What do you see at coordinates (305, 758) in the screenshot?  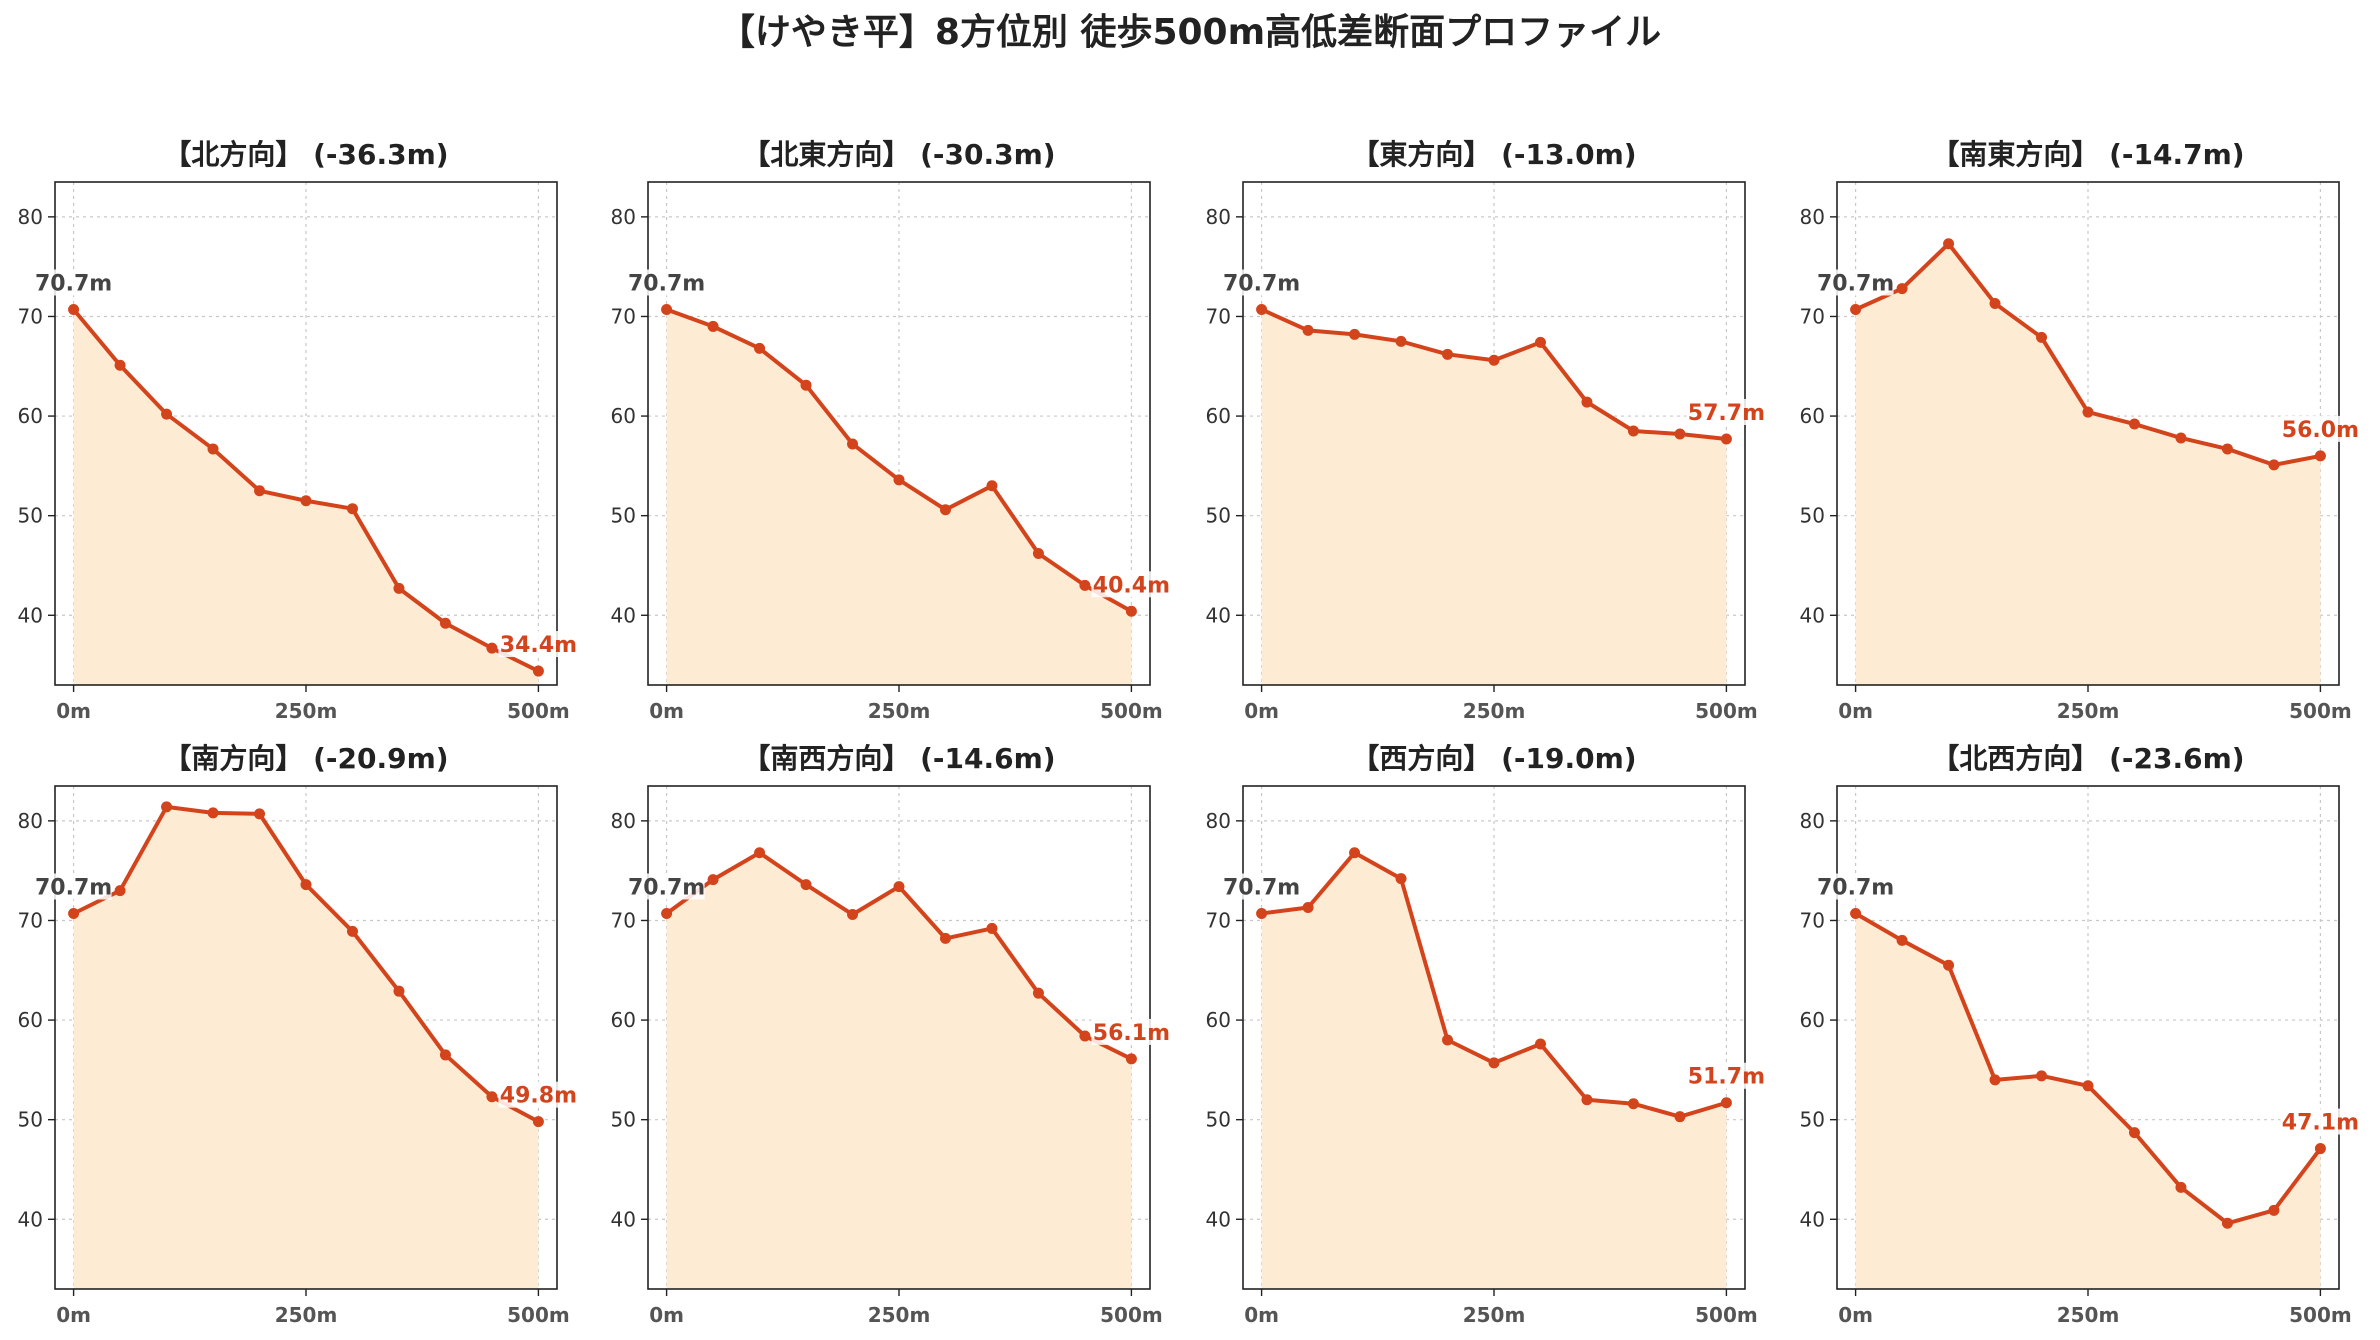 I see `panel-title: 【南方向】 (-20.9m)` at bounding box center [305, 758].